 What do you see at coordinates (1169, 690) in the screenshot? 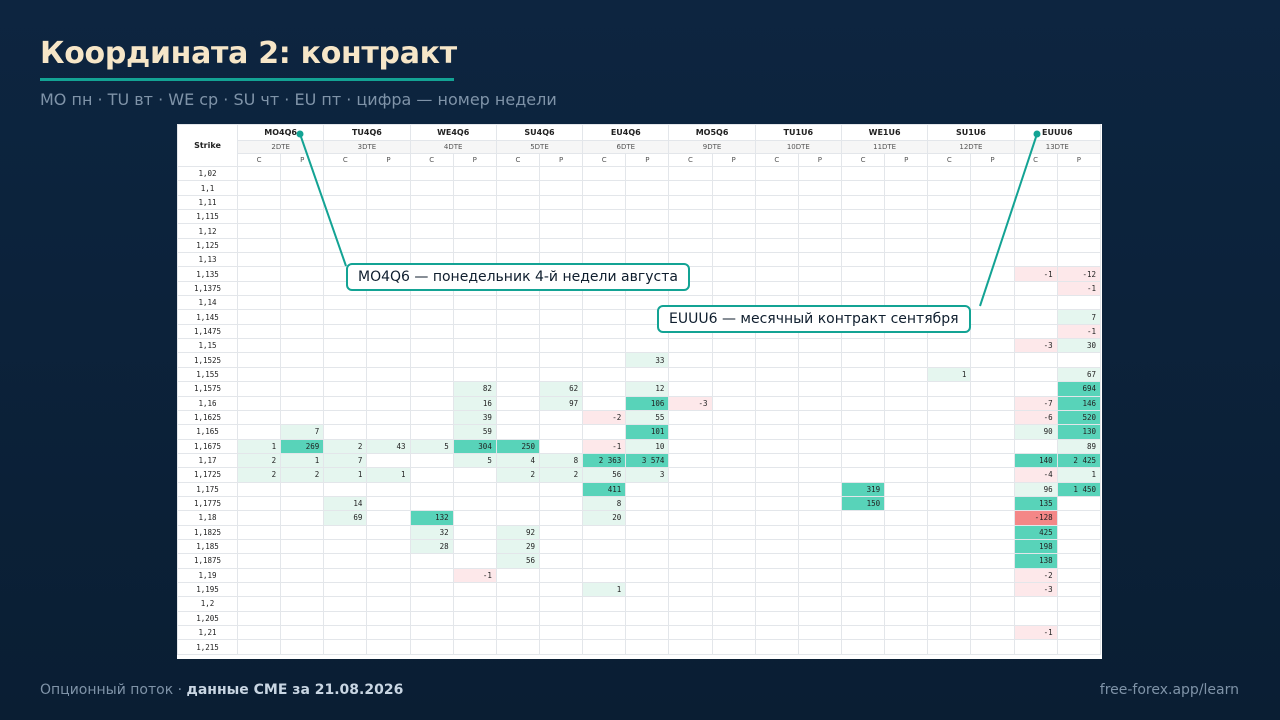
I see `footer-link: free-forex.app/learn` at bounding box center [1169, 690].